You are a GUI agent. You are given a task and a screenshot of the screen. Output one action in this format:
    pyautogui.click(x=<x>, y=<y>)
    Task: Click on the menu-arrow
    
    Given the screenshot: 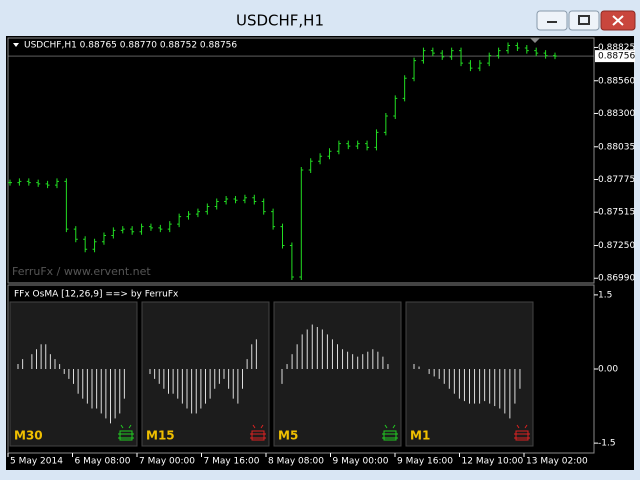 What is the action you would take?
    pyautogui.click(x=16, y=45)
    